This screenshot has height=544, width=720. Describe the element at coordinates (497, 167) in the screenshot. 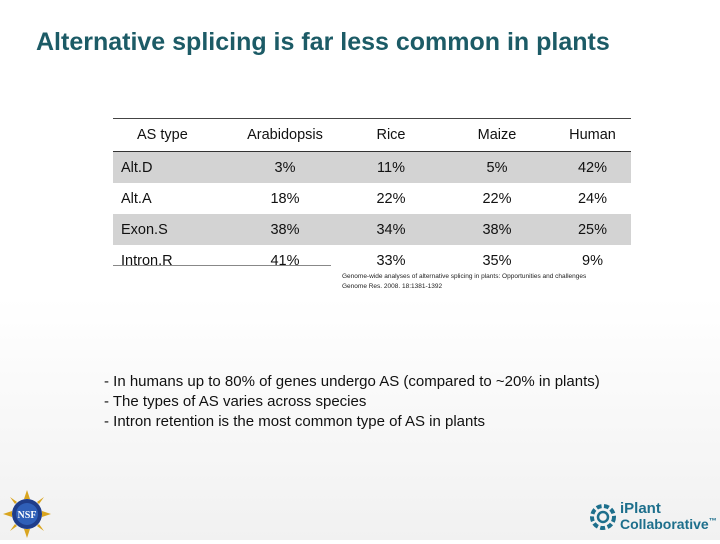

I see `table-cell: 5%` at that location.